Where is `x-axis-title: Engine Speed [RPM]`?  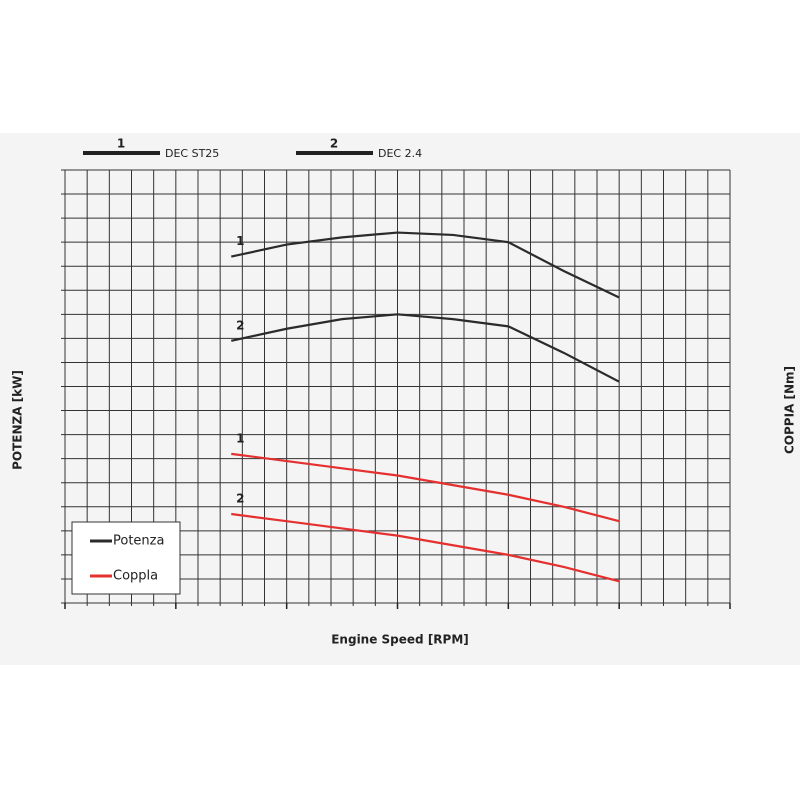 x-axis-title: Engine Speed [RPM] is located at coordinates (400, 640).